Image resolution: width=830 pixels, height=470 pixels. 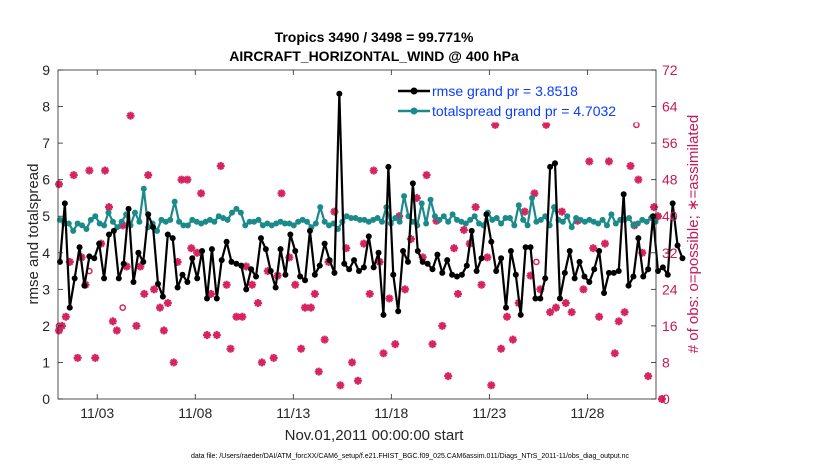 I want to click on legend-totalspread-label: totalspread grand pr = 4.7032, so click(x=524, y=111).